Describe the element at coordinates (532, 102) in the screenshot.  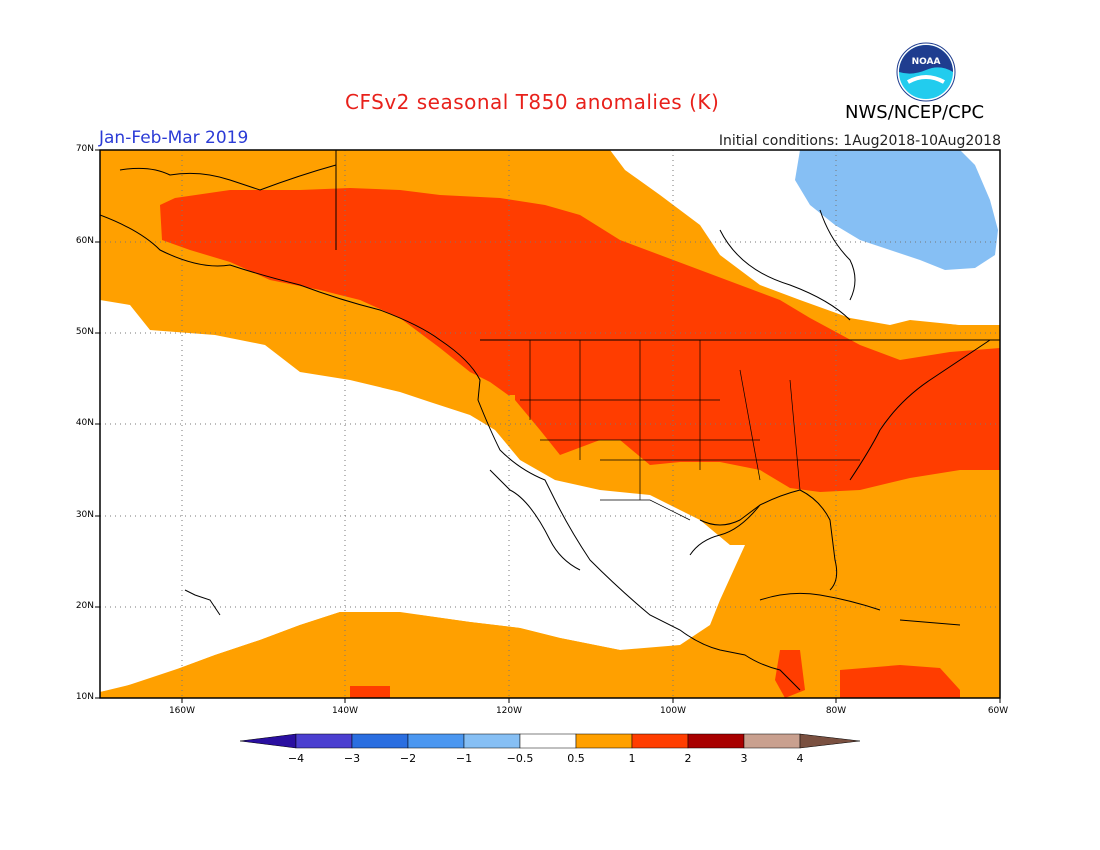
I see `page-title: CFSv2 seasonal T850 anomalies (K)` at that location.